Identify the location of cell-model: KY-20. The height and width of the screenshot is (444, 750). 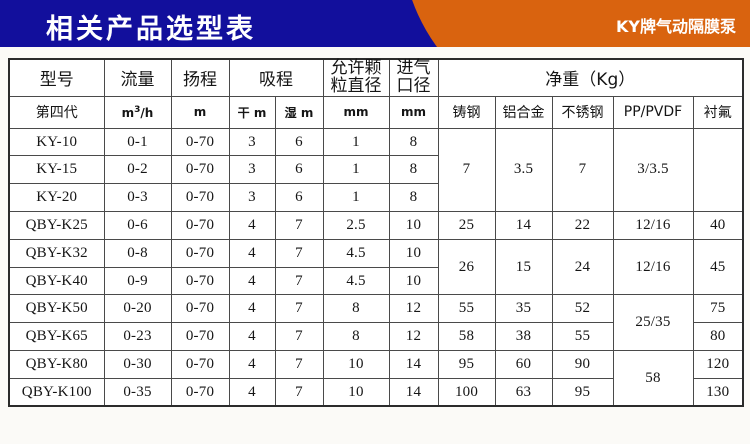
(56, 198).